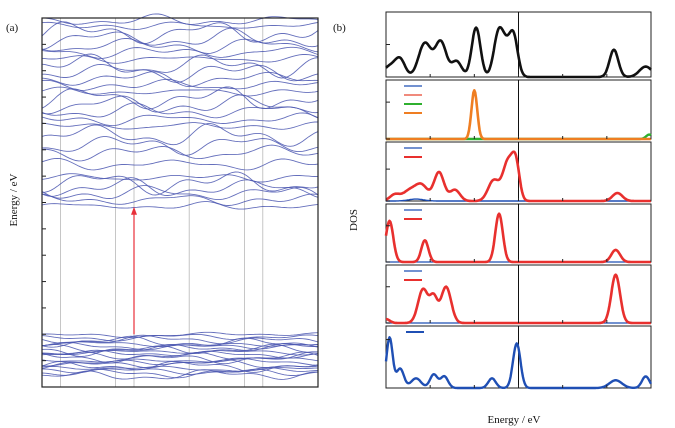  I want to click on panel-label-b: (b), so click(339, 28).